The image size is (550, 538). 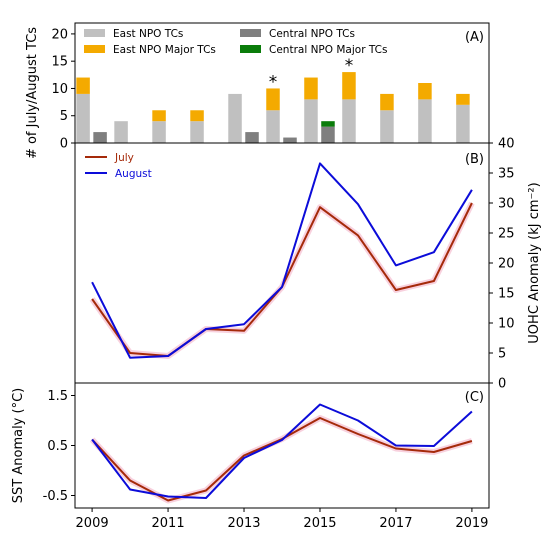 I want to click on panel-b-ylabel: UOHC Anomaly (kJ cm⁻²), so click(x=534, y=262).